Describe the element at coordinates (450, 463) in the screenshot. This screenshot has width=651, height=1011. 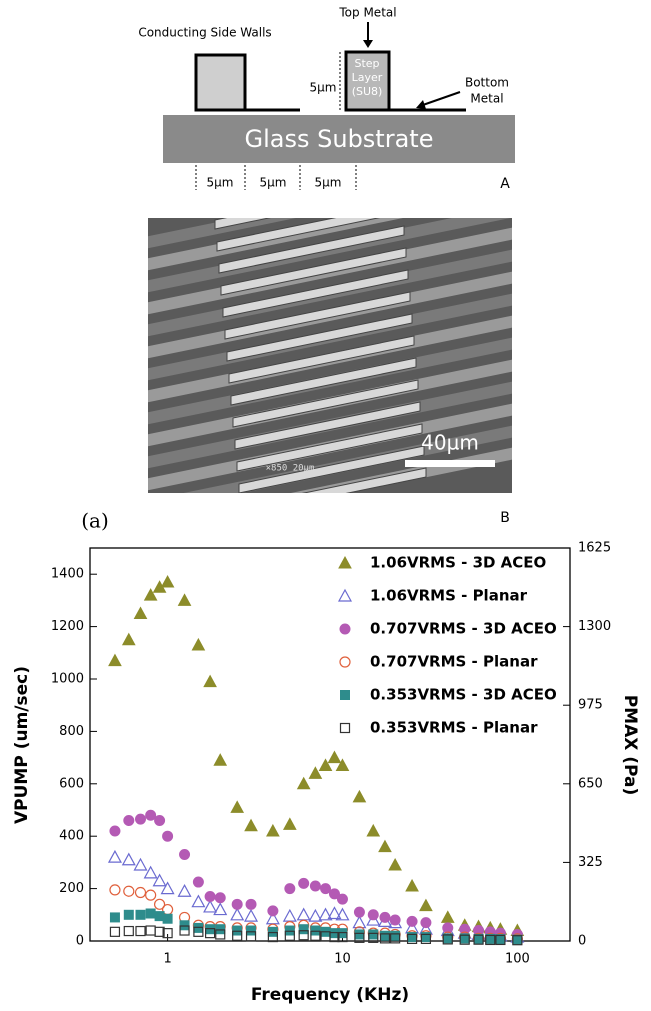
I see `scale-bar` at that location.